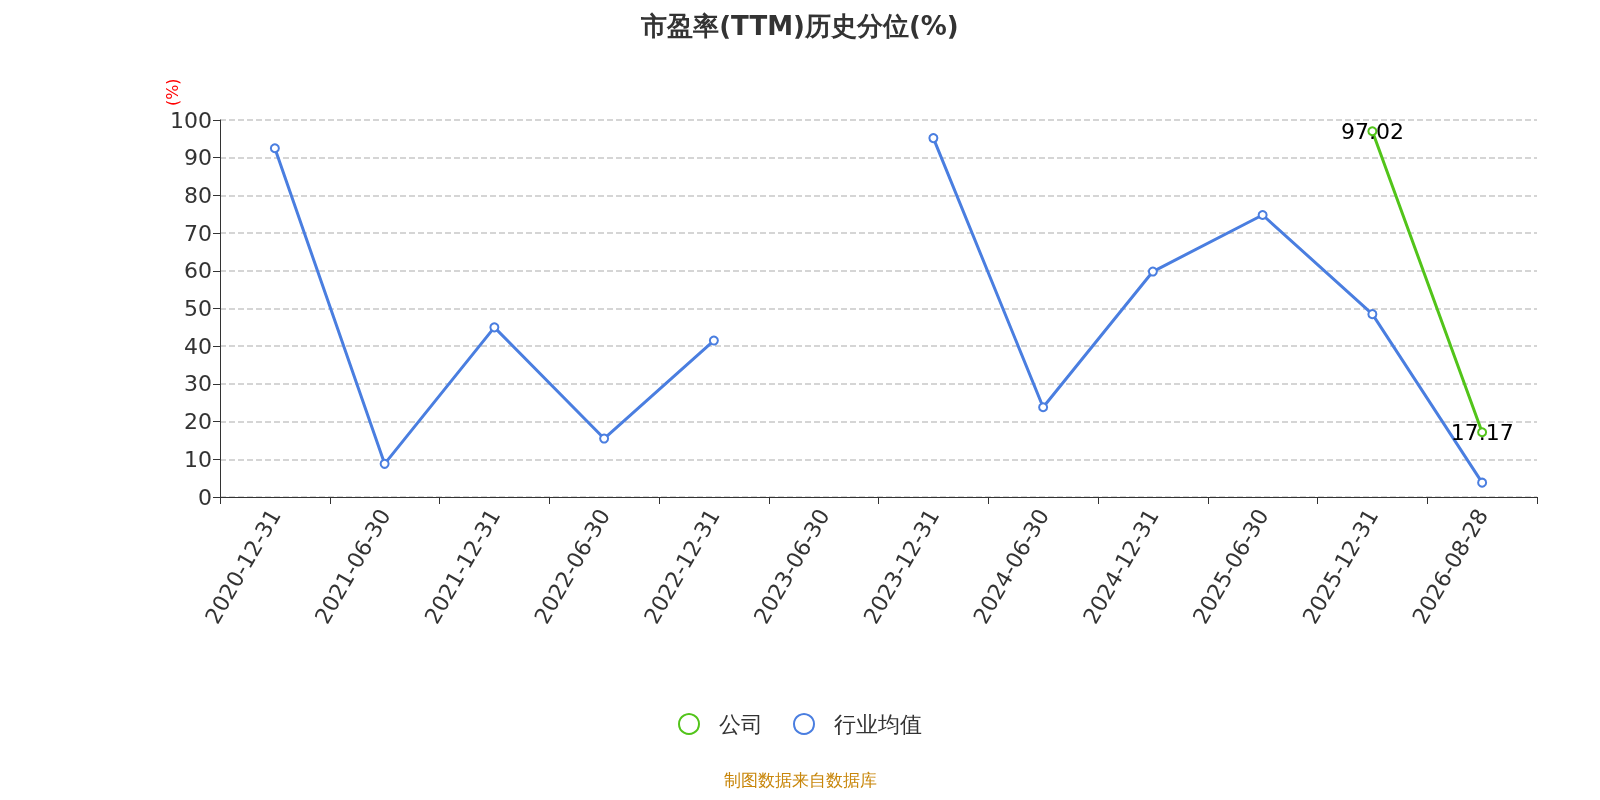 The height and width of the screenshot is (800, 1600). What do you see at coordinates (198, 195) in the screenshot?
I see `y-tick-label: 80` at bounding box center [198, 195].